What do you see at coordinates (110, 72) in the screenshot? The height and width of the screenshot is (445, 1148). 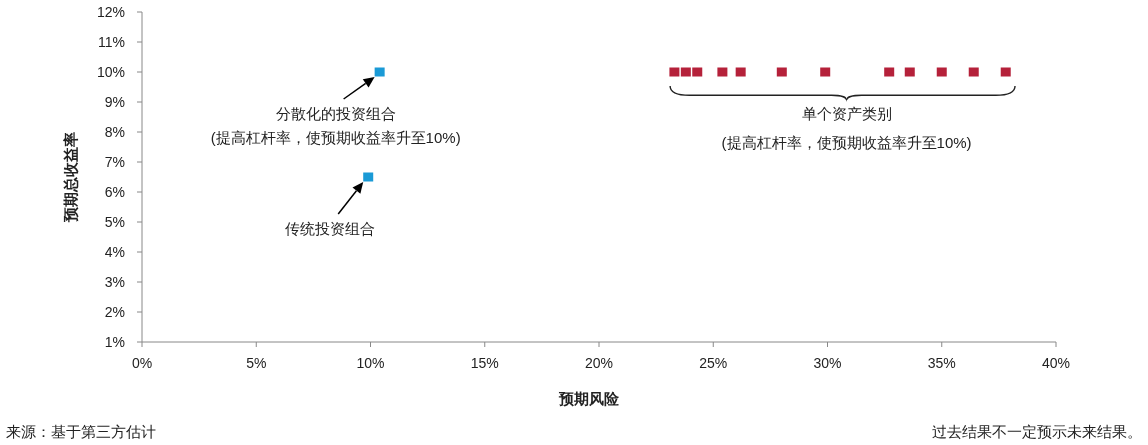 I see `y-tick-label: 10%` at bounding box center [110, 72].